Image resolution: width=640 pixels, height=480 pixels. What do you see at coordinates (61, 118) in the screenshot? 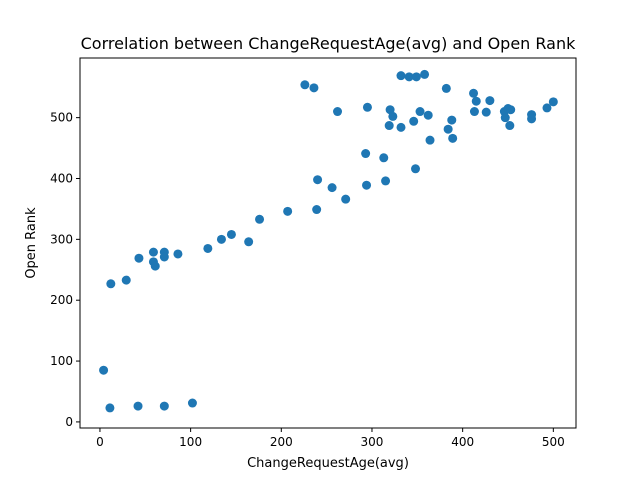
I see `y-tick-label: 500` at bounding box center [61, 118].